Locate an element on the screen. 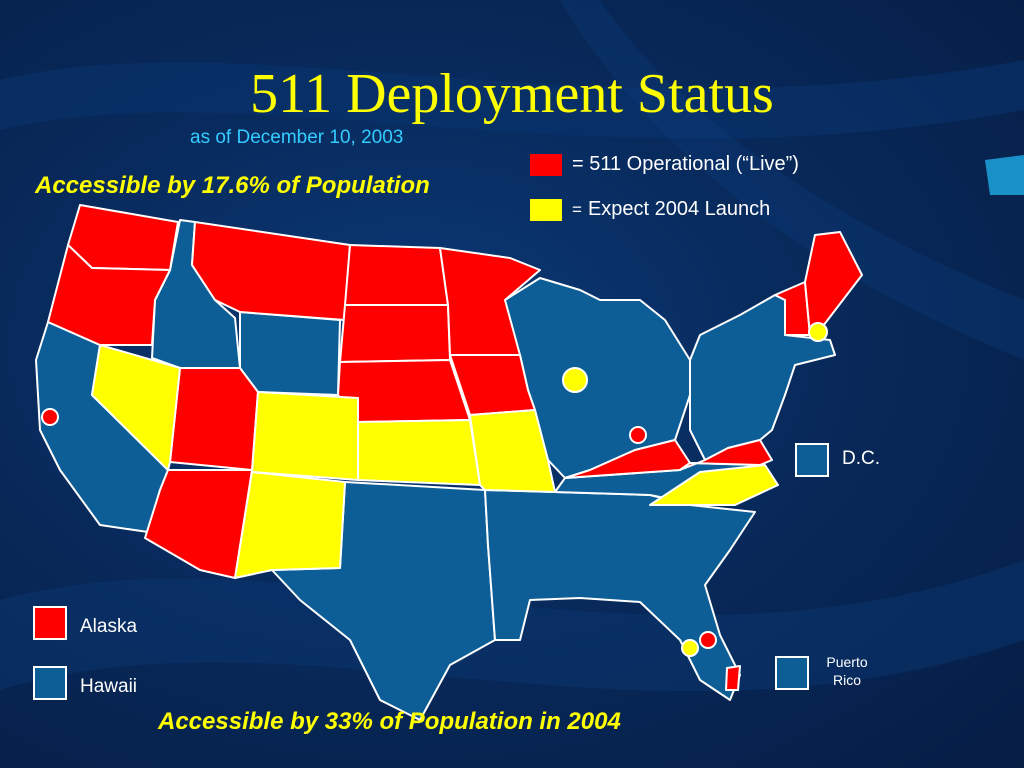  inset-alaska-box is located at coordinates (50, 623).